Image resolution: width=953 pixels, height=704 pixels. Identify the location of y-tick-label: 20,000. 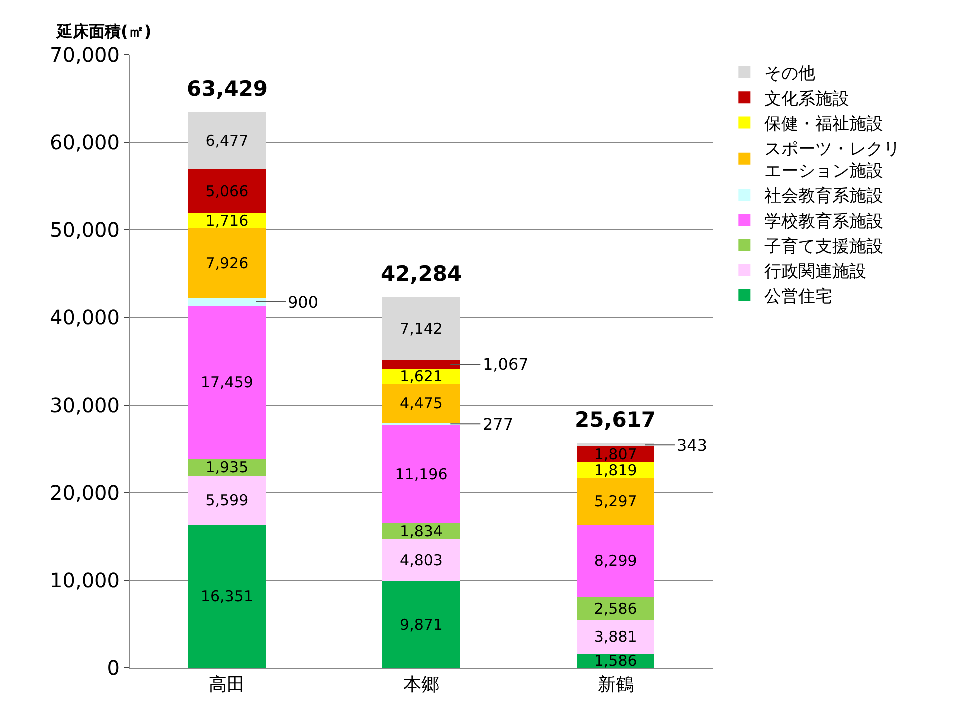
(85, 492).